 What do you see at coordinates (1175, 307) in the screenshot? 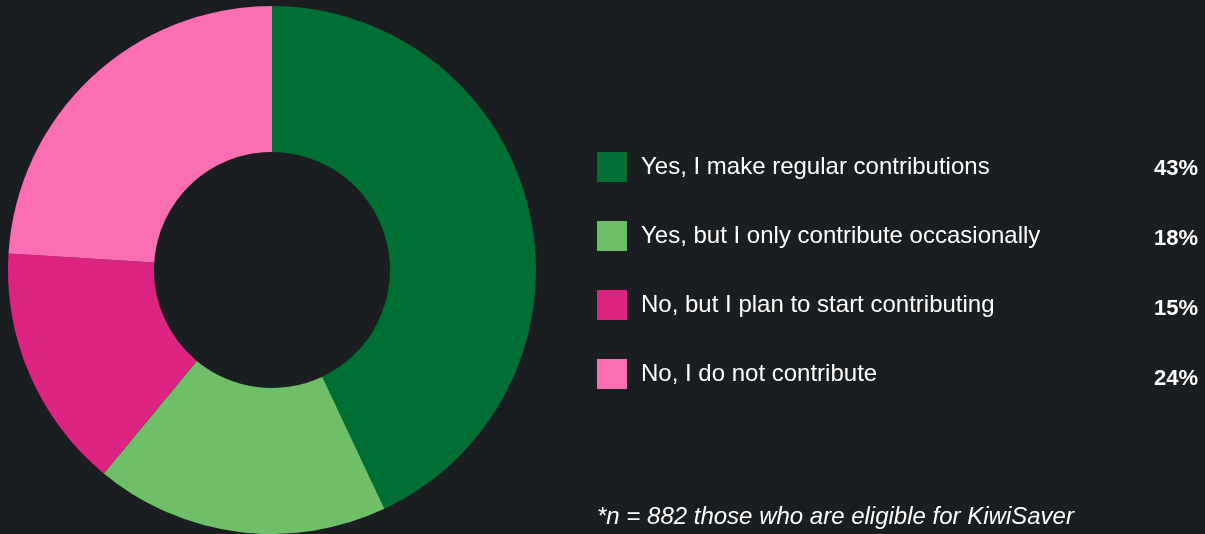
I see `data-label: 15%` at bounding box center [1175, 307].